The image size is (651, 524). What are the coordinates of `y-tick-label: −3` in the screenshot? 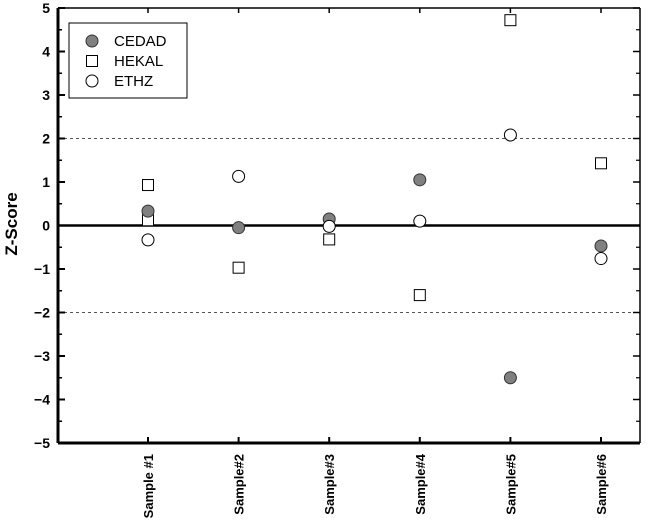 It's located at (42, 356).